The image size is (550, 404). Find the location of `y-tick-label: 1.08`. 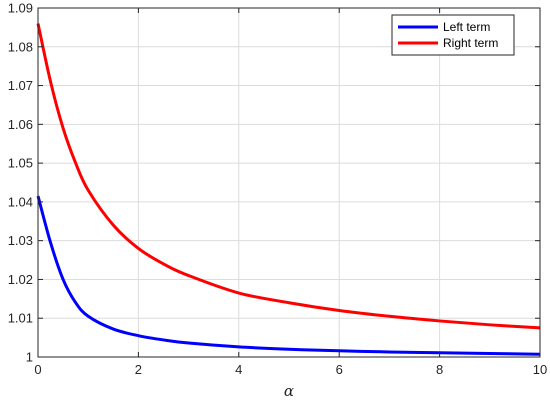

y-tick-label: 1.08 is located at coordinates (20, 46).